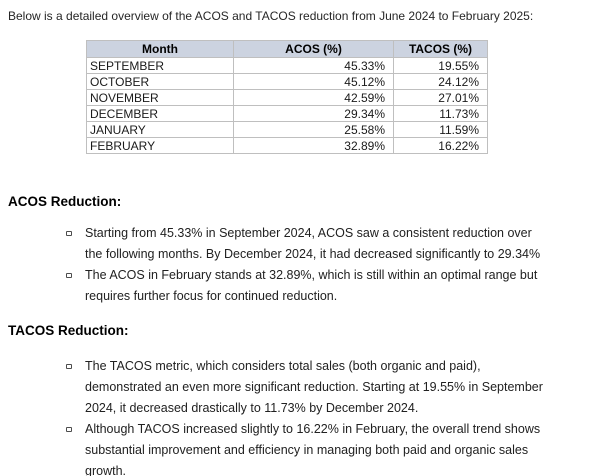 This screenshot has height=476, width=601. I want to click on acos-section-heading: ACOS Reduction:, so click(65, 201).